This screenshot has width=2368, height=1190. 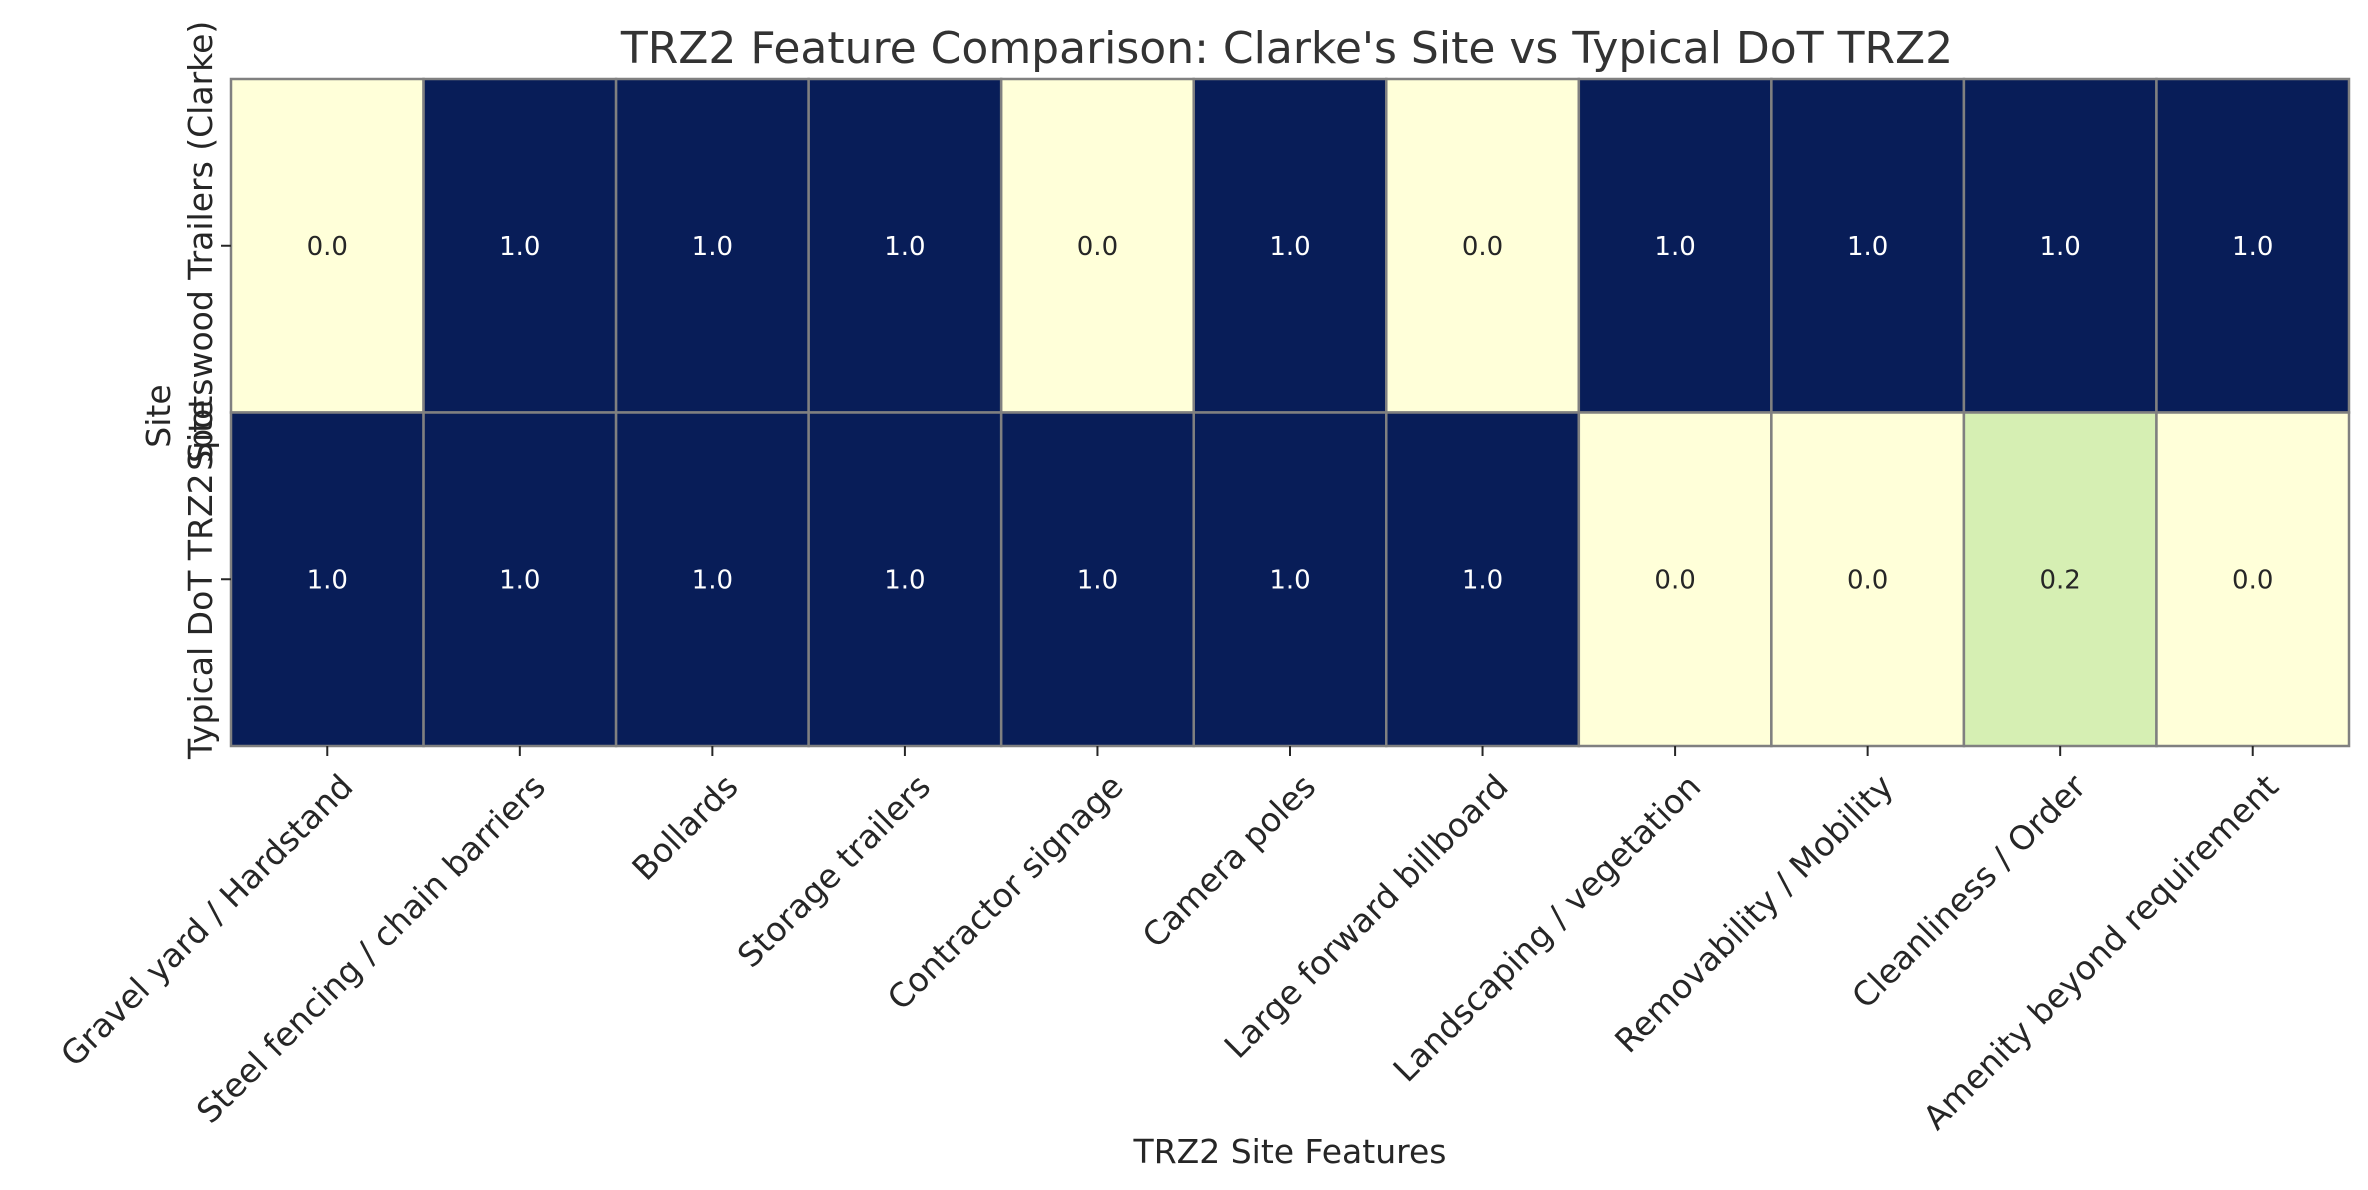 What do you see at coordinates (1229, 861) in the screenshot?
I see `x-tick-label: Camera poles` at bounding box center [1229, 861].